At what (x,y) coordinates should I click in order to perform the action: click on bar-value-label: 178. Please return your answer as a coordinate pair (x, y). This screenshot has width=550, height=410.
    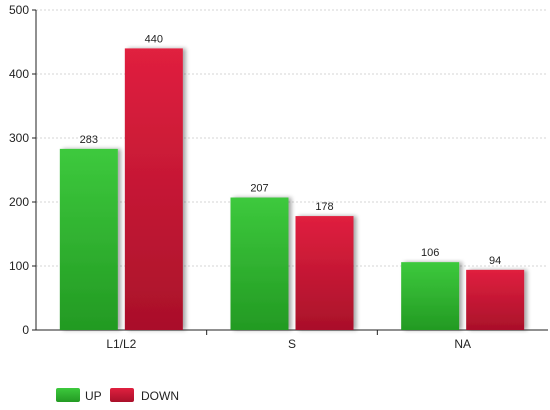
    Looking at the image, I should click on (324, 207).